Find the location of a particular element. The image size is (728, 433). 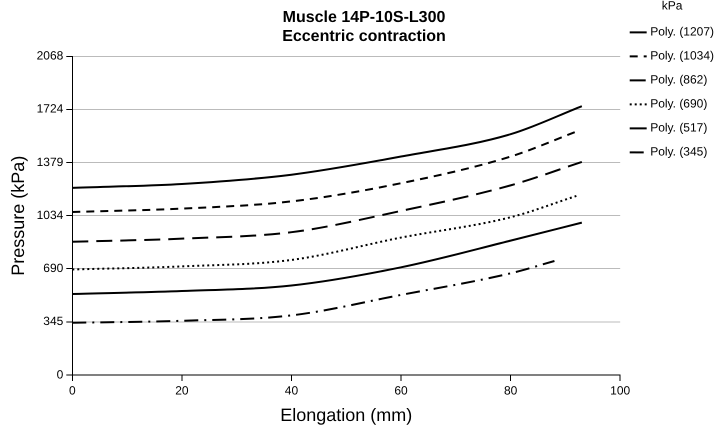

x-tick-label: 40 is located at coordinates (291, 391).